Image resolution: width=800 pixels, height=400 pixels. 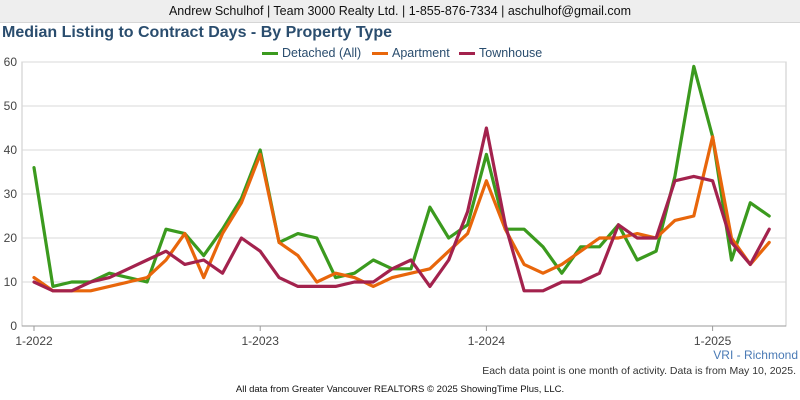 What do you see at coordinates (713, 341) in the screenshot?
I see `x-tick-label: 1-2025` at bounding box center [713, 341].